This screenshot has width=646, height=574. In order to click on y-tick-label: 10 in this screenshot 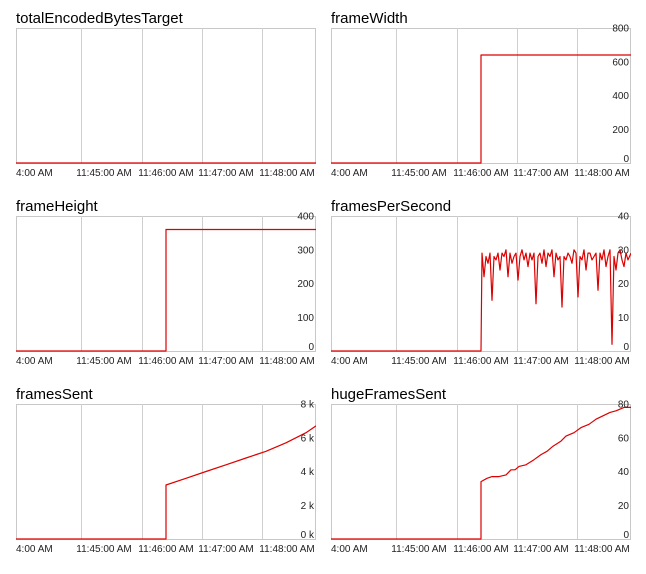, I will do `click(624, 318)`.